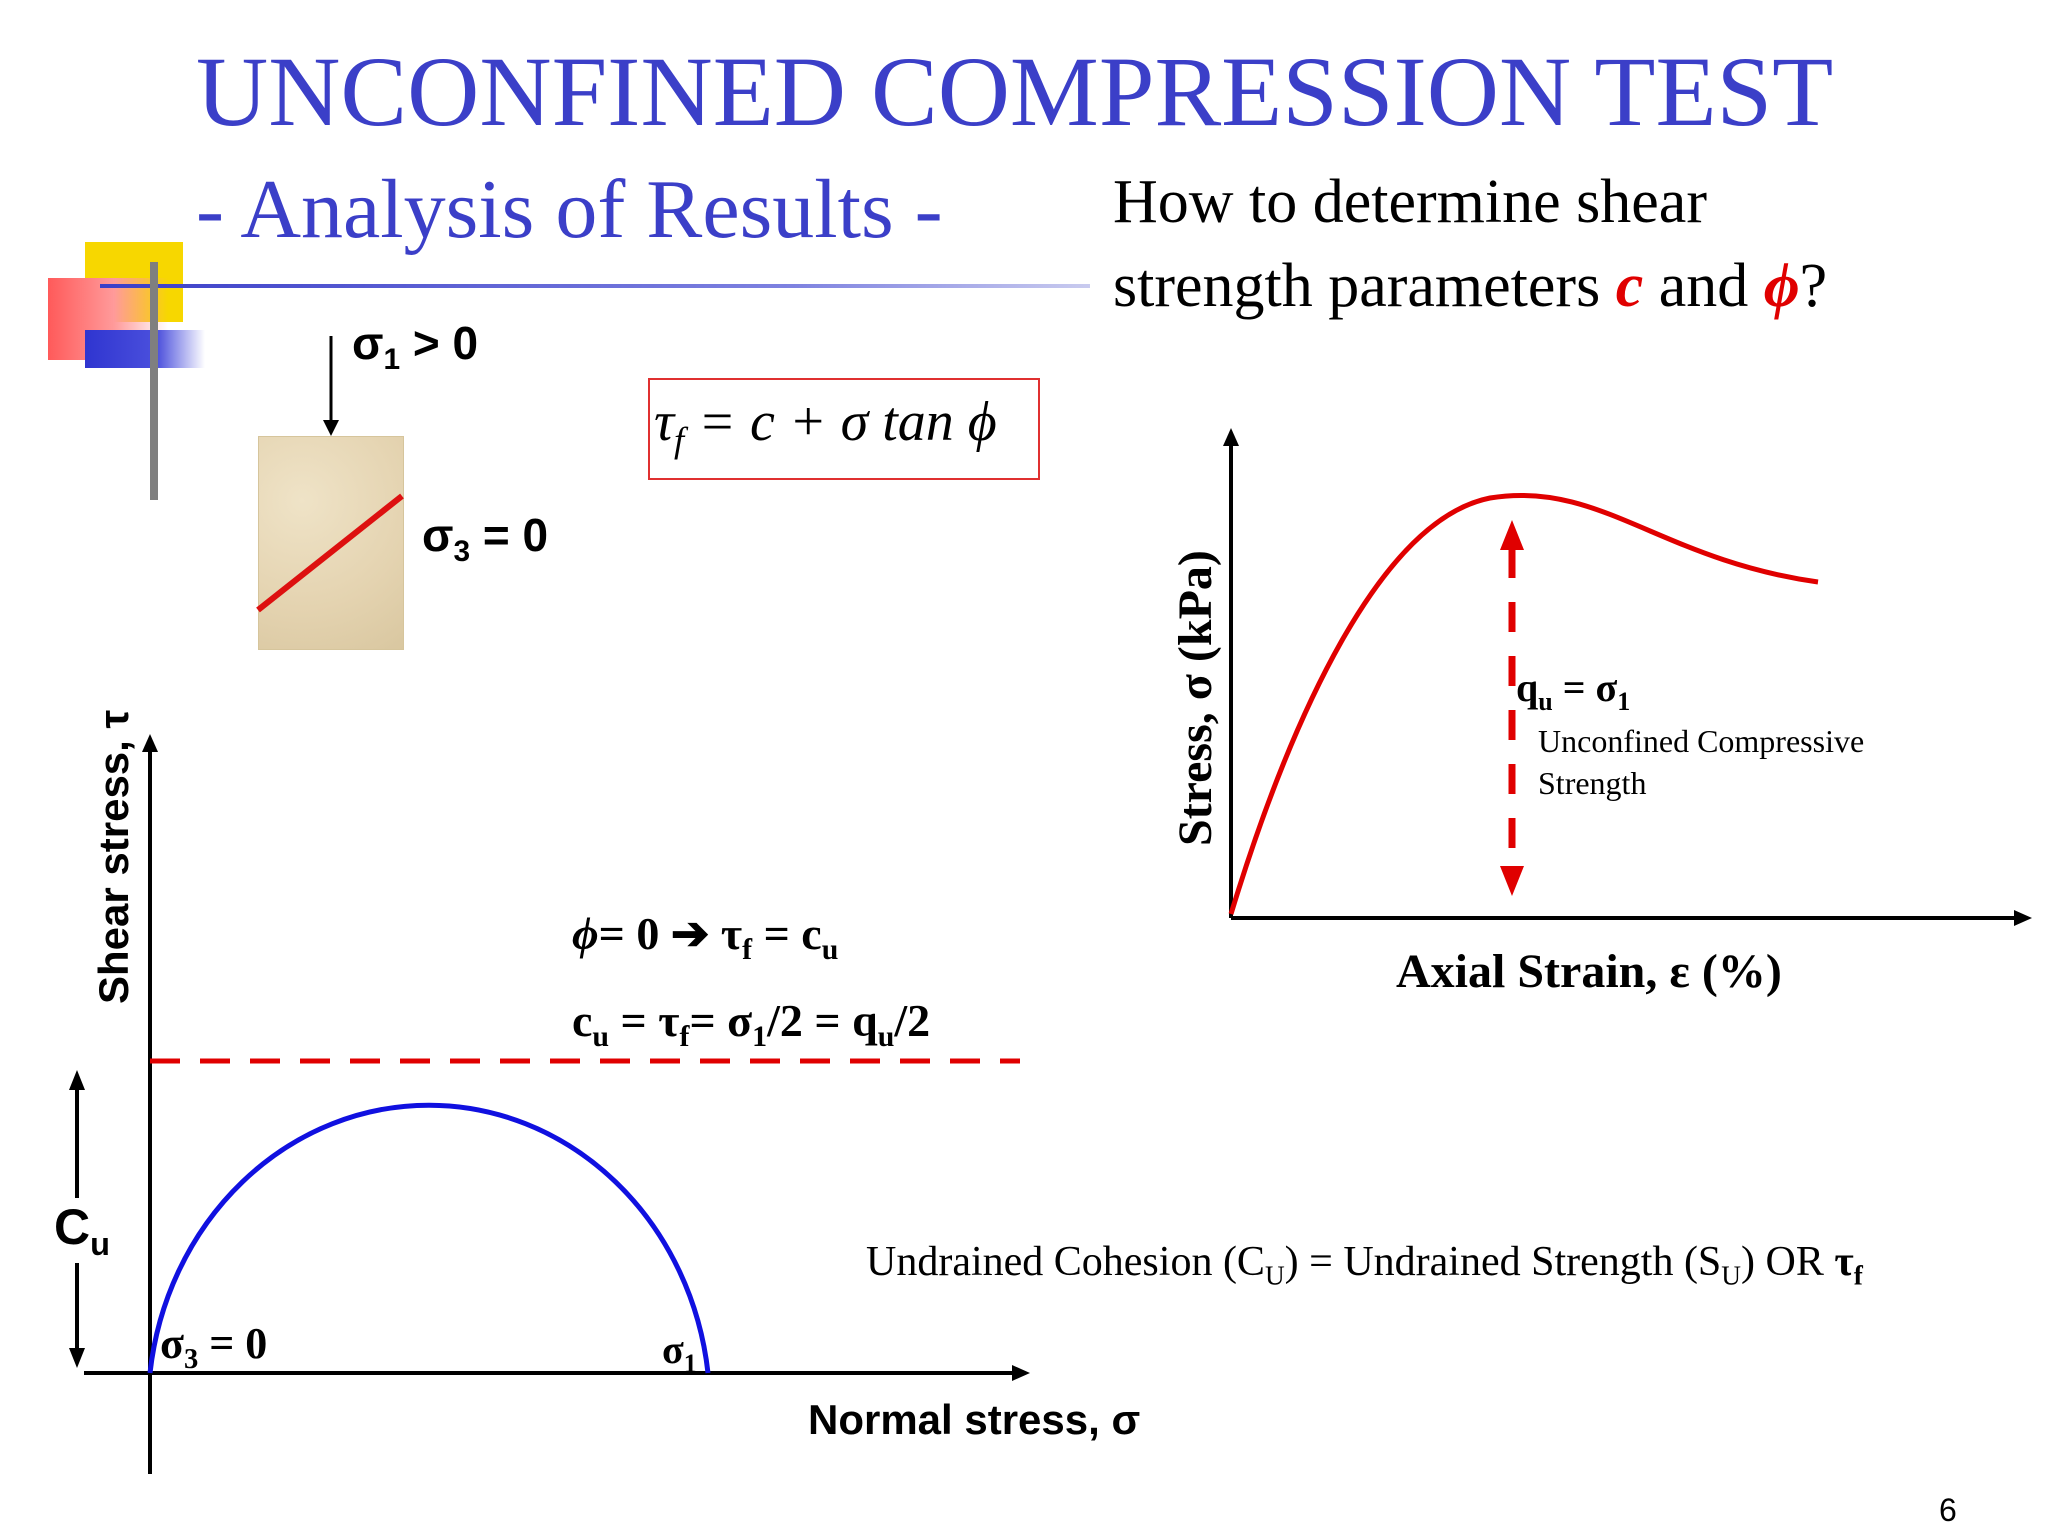 Image resolution: width=2048 pixels, height=1536 pixels. Describe the element at coordinates (1701, 762) in the screenshot. I see `ucs-description: Unconfined Compressive Strength` at that location.